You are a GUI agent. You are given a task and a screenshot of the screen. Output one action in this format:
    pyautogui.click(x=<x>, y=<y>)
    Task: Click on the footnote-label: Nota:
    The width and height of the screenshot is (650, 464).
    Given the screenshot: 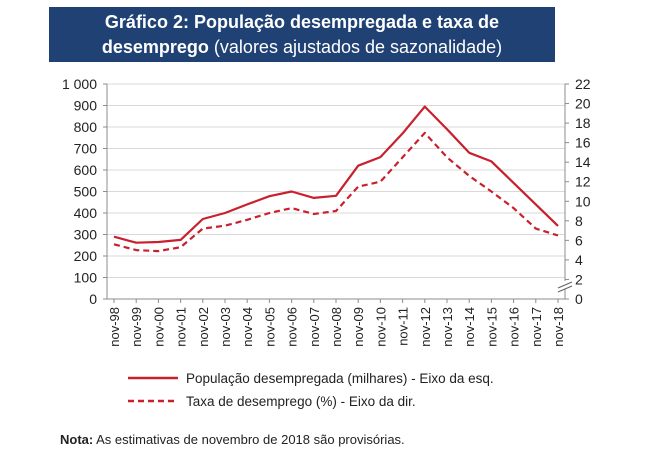 What is the action you would take?
    pyautogui.click(x=77, y=439)
    